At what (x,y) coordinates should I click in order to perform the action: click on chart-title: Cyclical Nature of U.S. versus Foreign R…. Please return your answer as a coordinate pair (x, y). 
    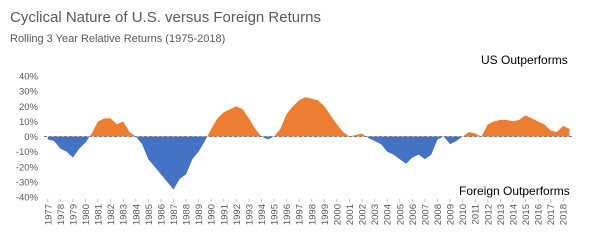
    Looking at the image, I should click on (165, 17).